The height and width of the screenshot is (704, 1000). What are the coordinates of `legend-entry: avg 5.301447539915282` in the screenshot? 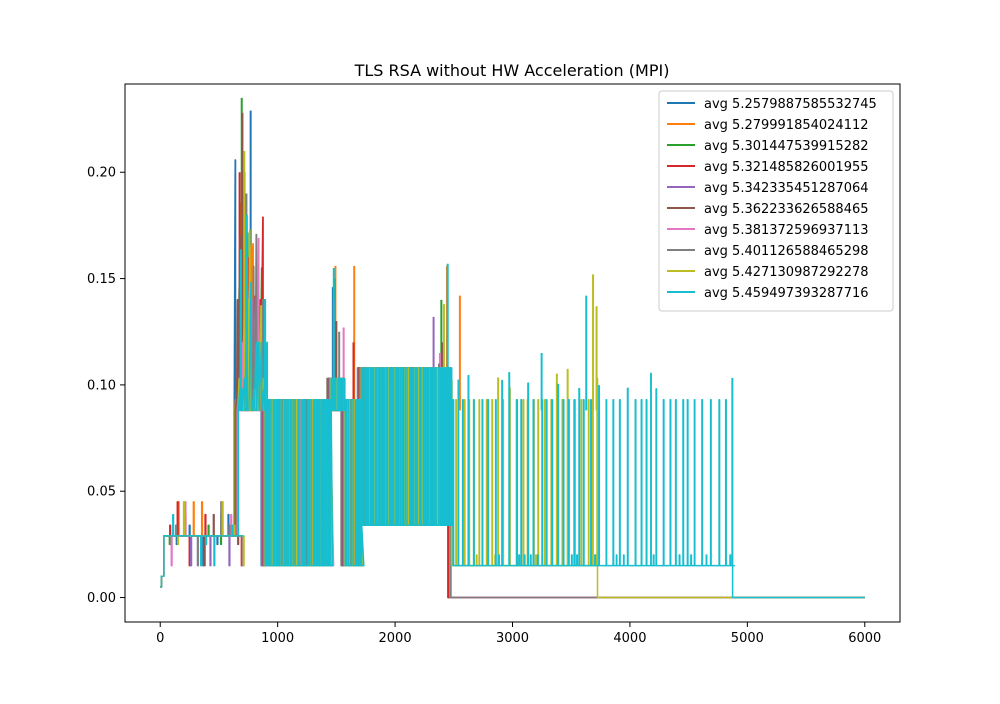 It's located at (768, 146).